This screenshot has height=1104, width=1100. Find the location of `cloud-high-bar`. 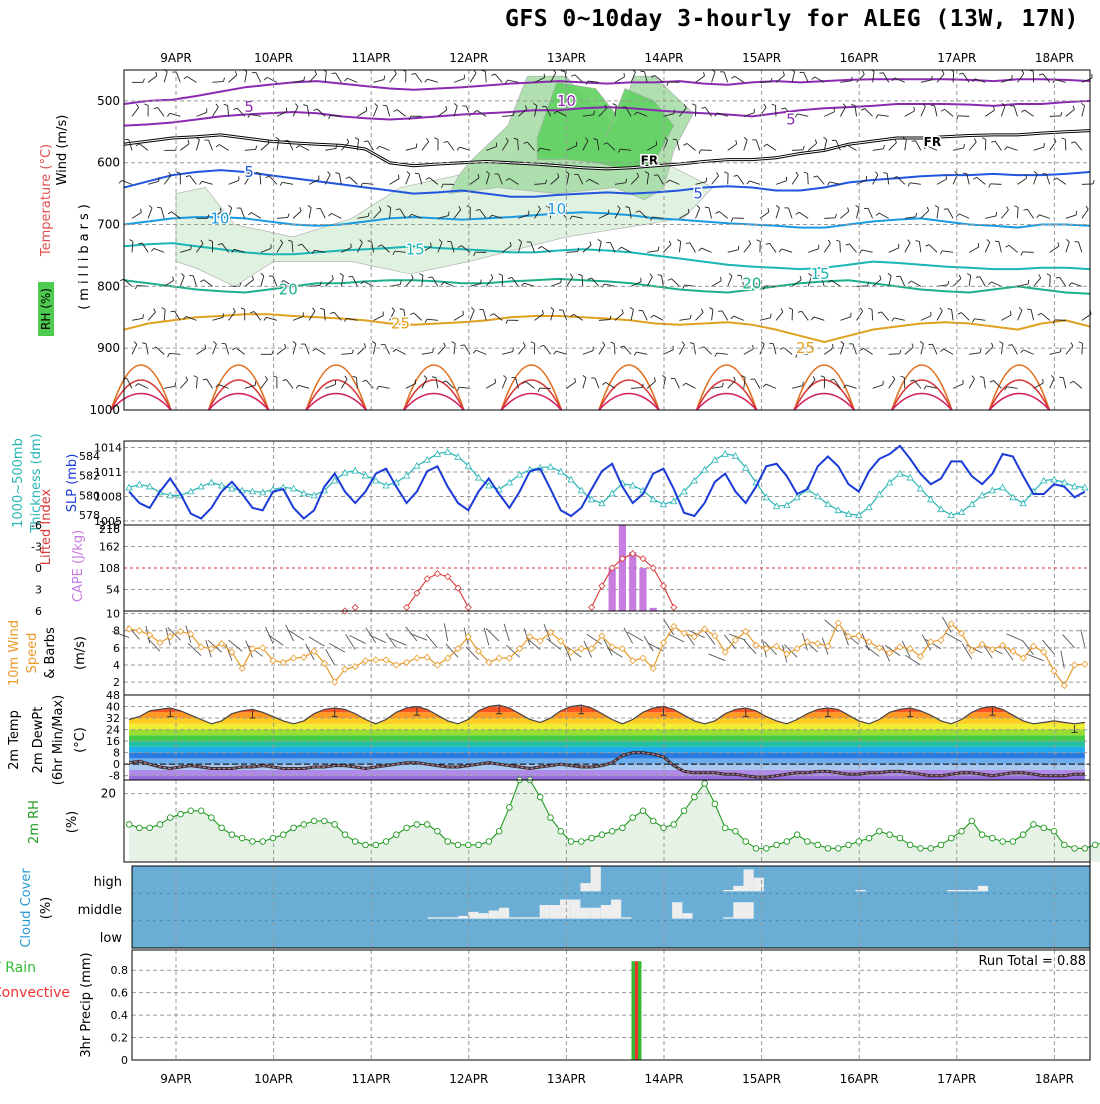

cloud-high-bar is located at coordinates (596, 879).